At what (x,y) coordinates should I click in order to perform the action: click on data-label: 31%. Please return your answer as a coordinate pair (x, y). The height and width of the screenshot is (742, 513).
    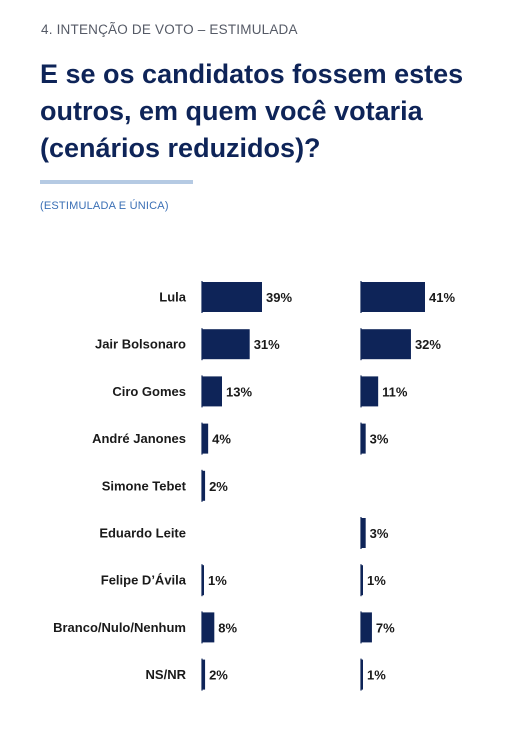
    Looking at the image, I should click on (267, 344).